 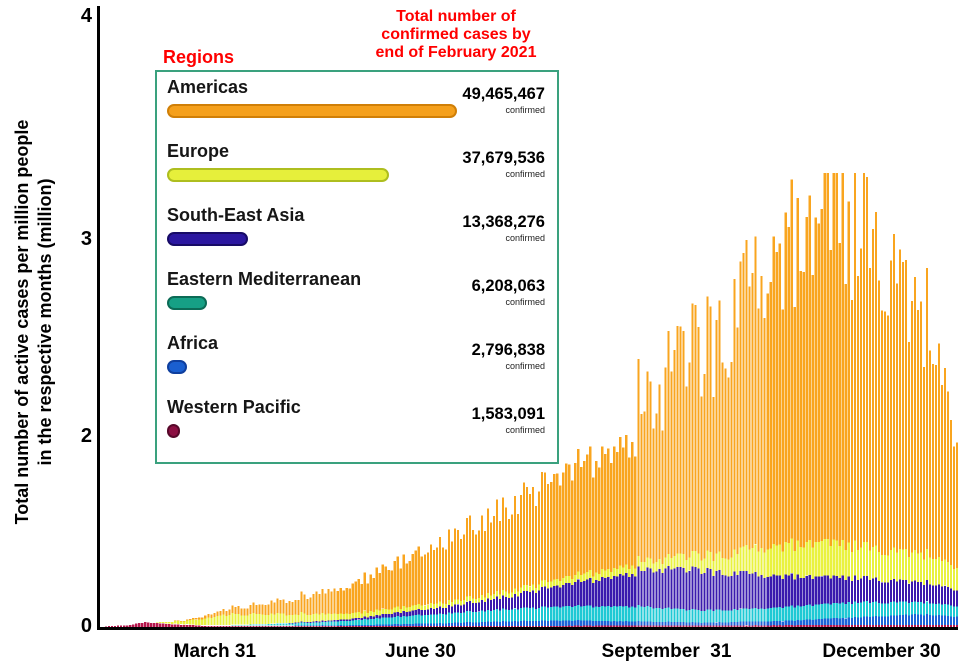 What do you see at coordinates (666, 651) in the screenshot?
I see `x-tick-label: September 31` at bounding box center [666, 651].